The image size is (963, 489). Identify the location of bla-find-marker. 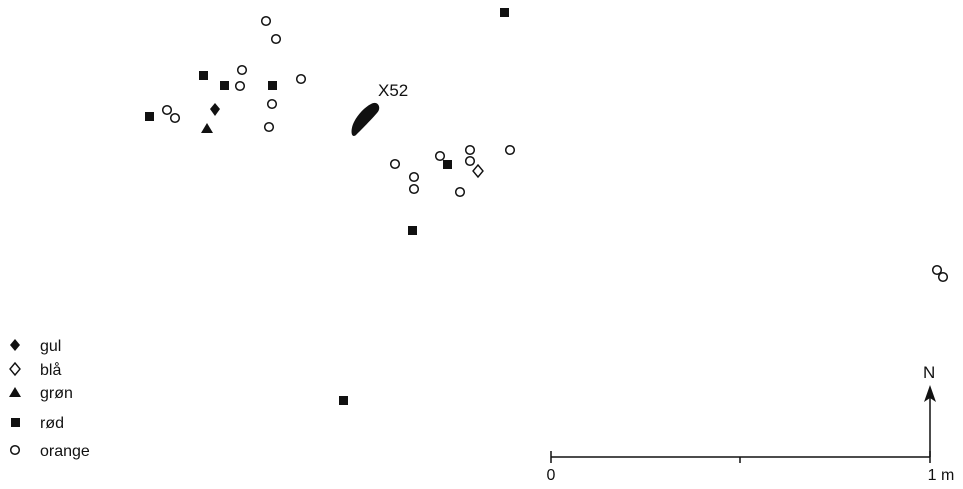
(478, 171).